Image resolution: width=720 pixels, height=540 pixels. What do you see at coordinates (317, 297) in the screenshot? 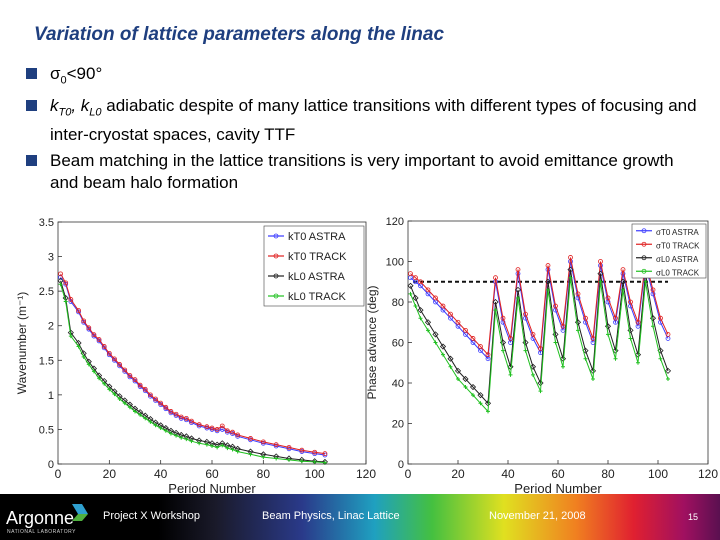
I see `legend-label: kL0 TRACK` at bounding box center [317, 297].